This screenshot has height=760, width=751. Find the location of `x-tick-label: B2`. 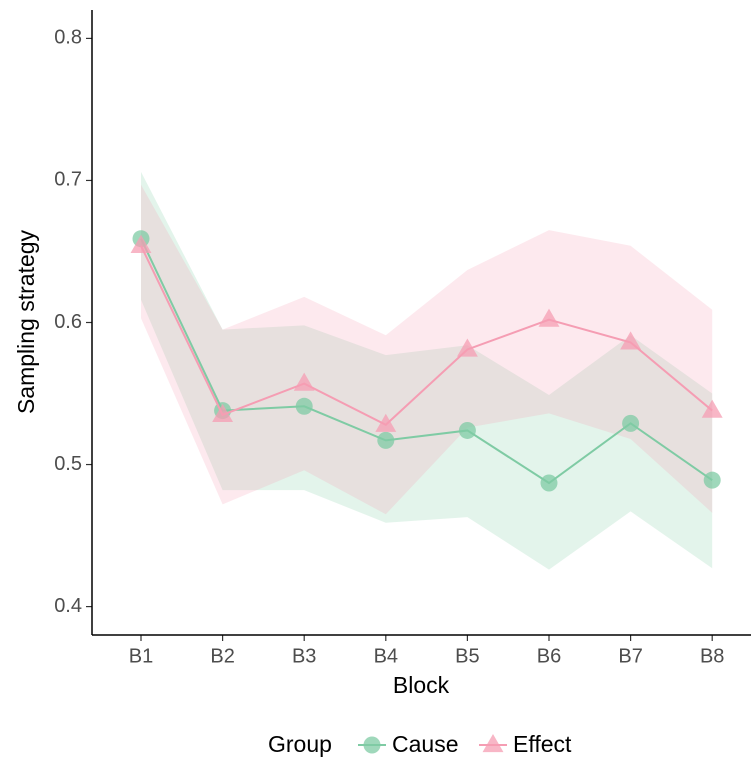

x-tick-label: B2 is located at coordinates (222, 656).